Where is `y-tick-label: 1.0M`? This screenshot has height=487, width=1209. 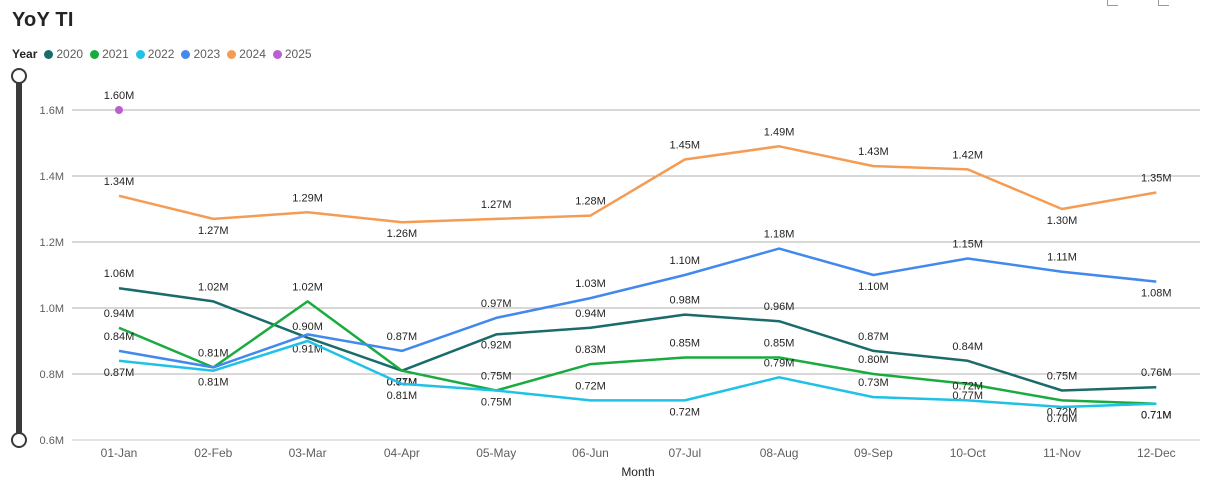
y-tick-label: 1.0M is located at coordinates (52, 309).